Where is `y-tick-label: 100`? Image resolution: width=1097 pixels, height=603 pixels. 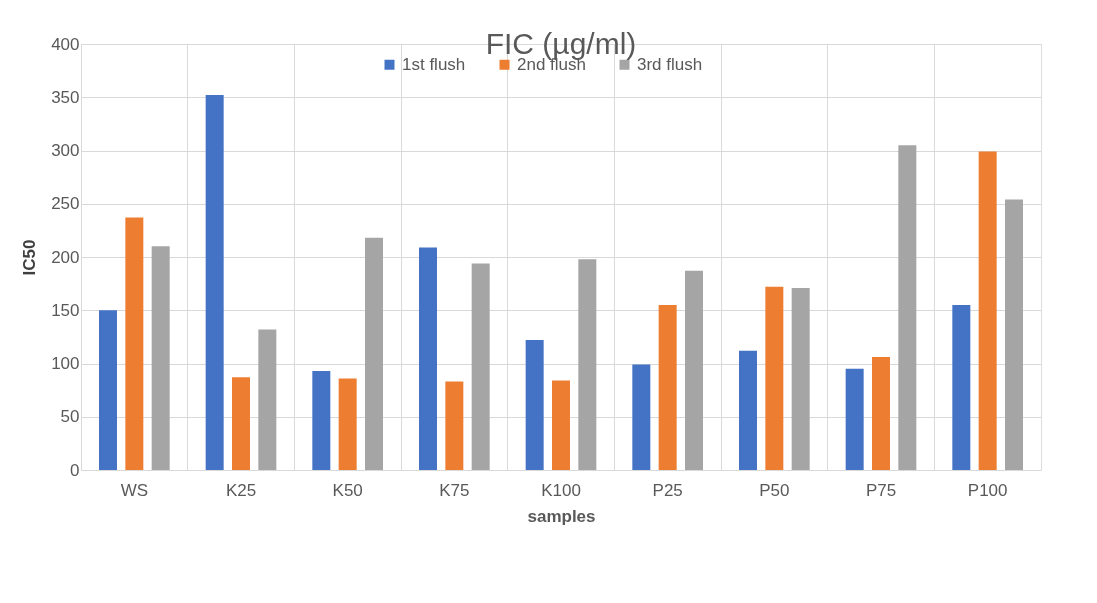
y-tick-label: 100 is located at coordinates (65, 363).